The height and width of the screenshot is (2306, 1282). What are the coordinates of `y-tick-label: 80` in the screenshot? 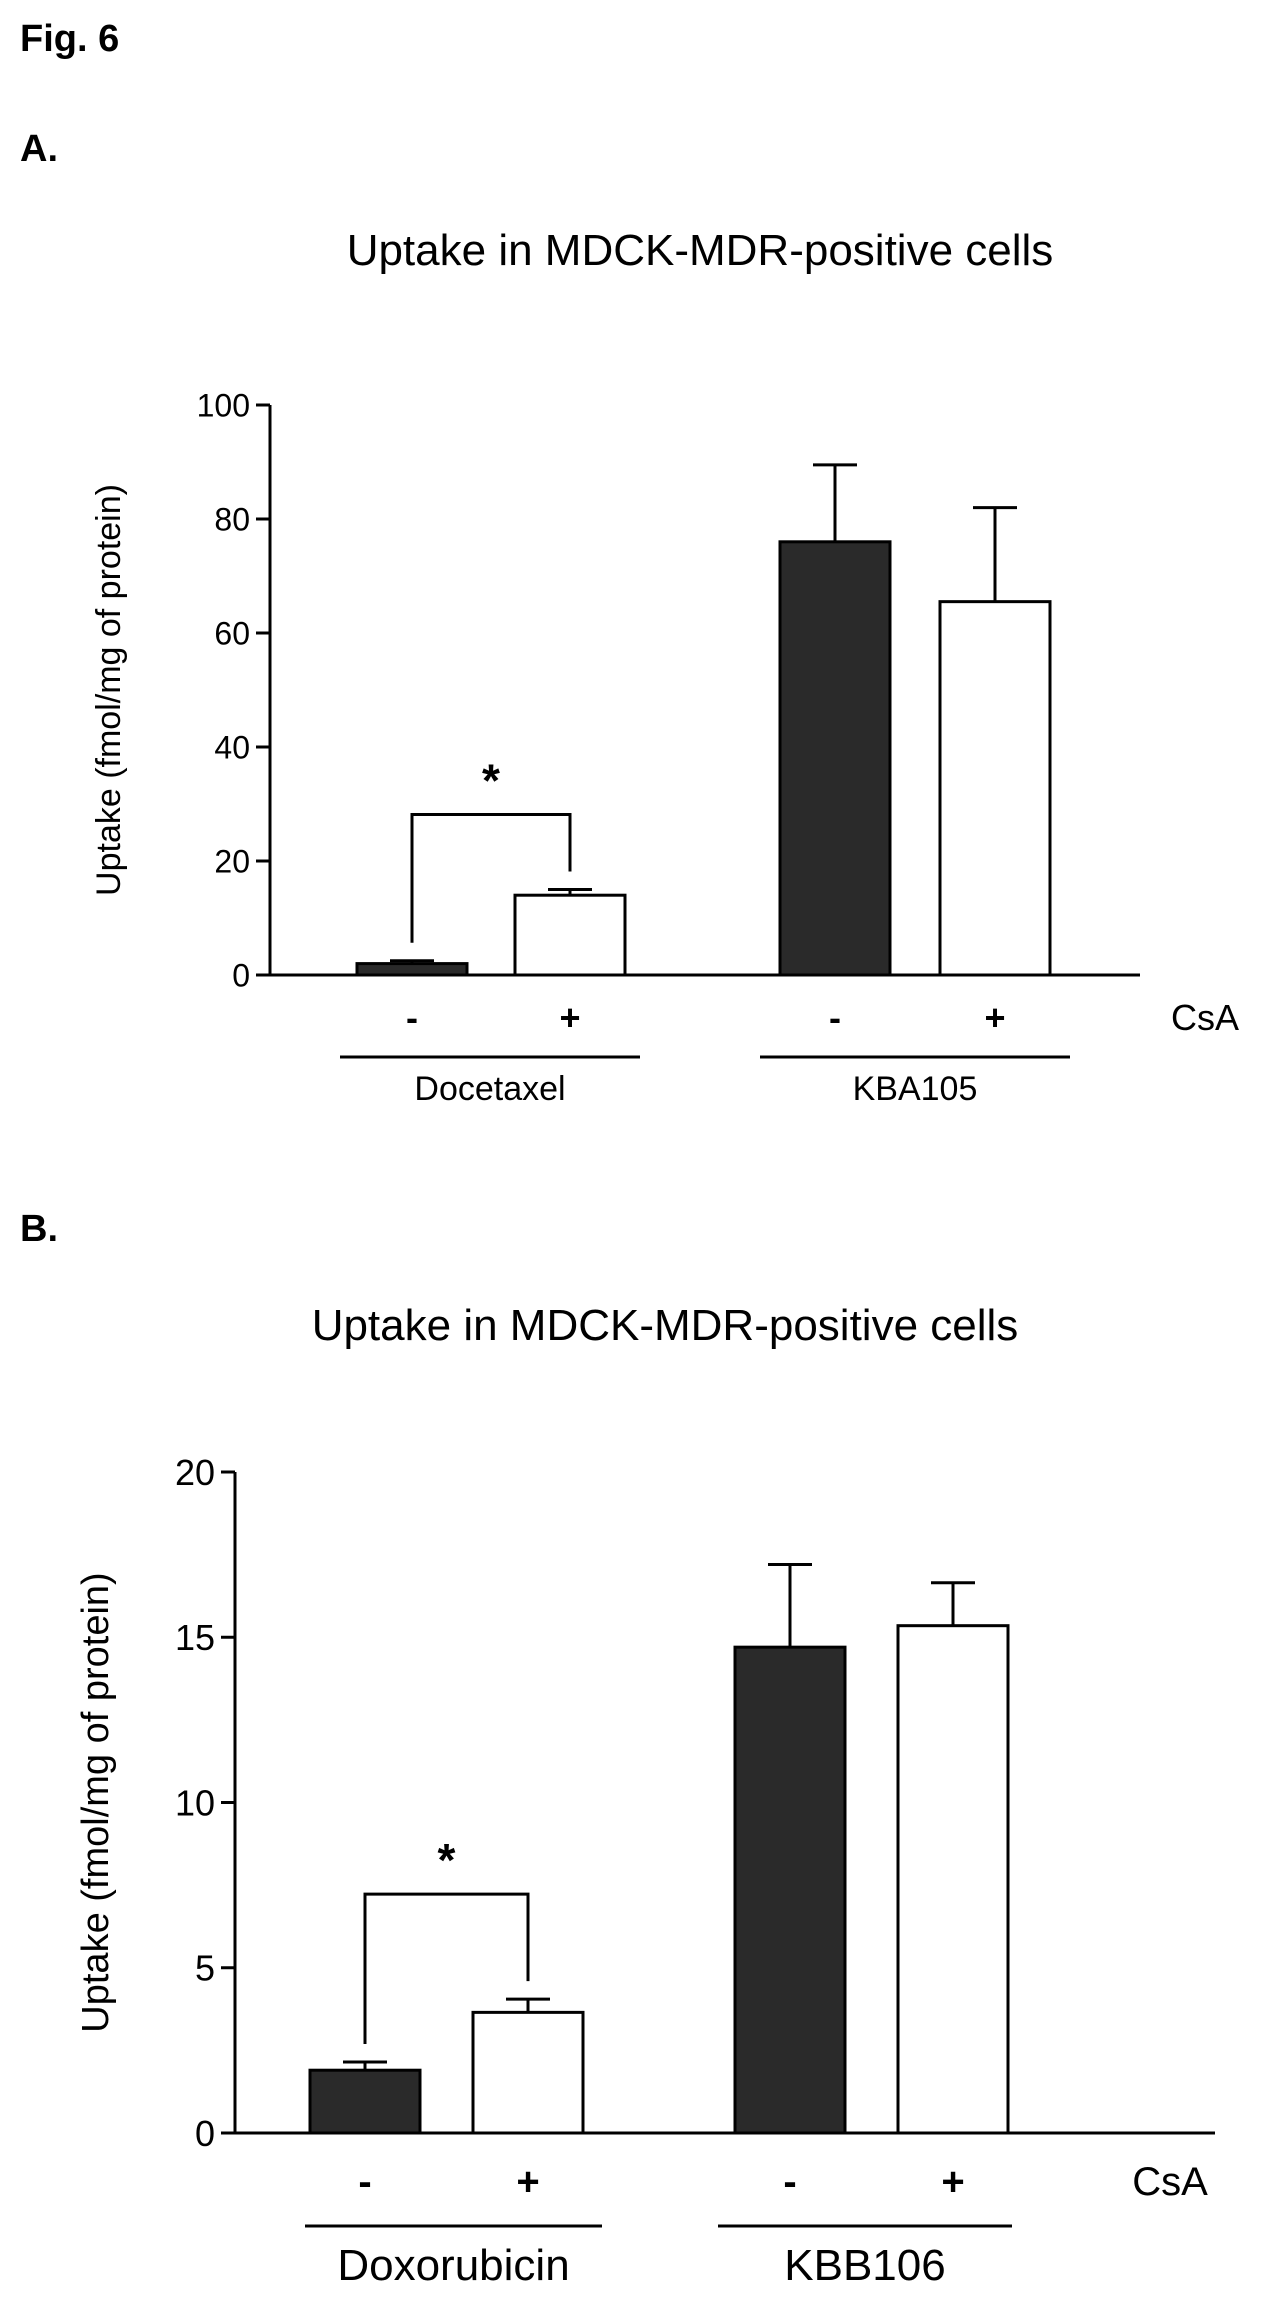 It's located at (232, 520).